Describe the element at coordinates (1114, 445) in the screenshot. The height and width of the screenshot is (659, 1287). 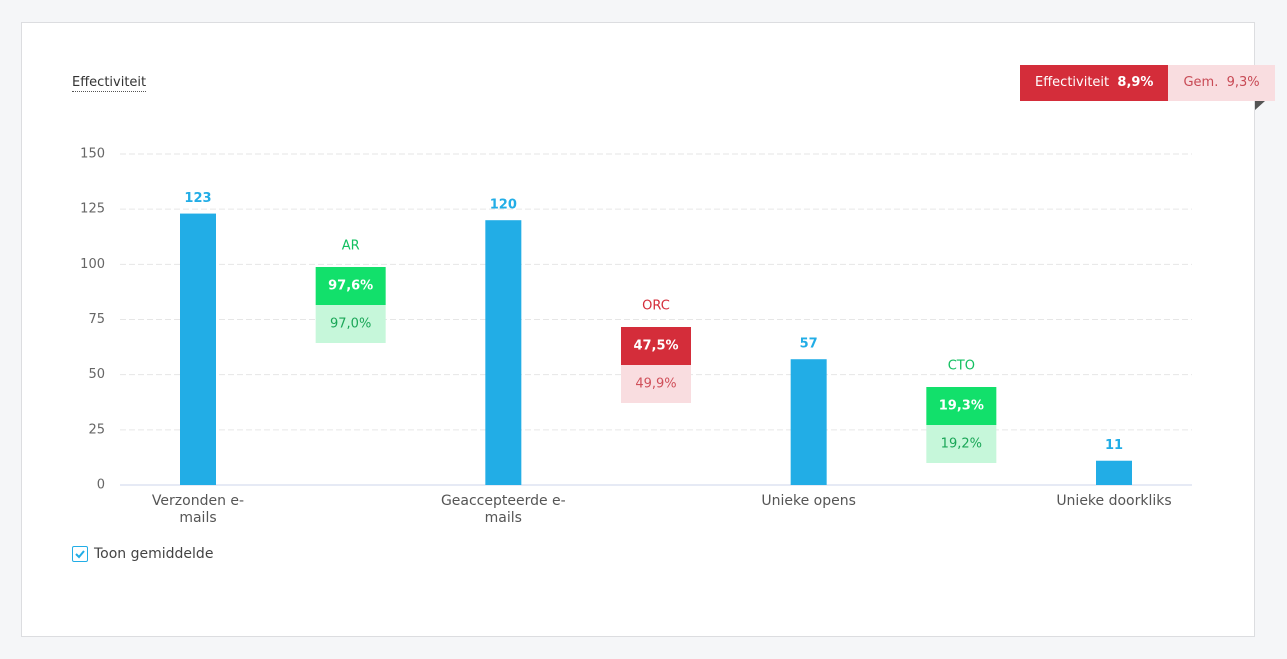
I see `value-label: 11` at that location.